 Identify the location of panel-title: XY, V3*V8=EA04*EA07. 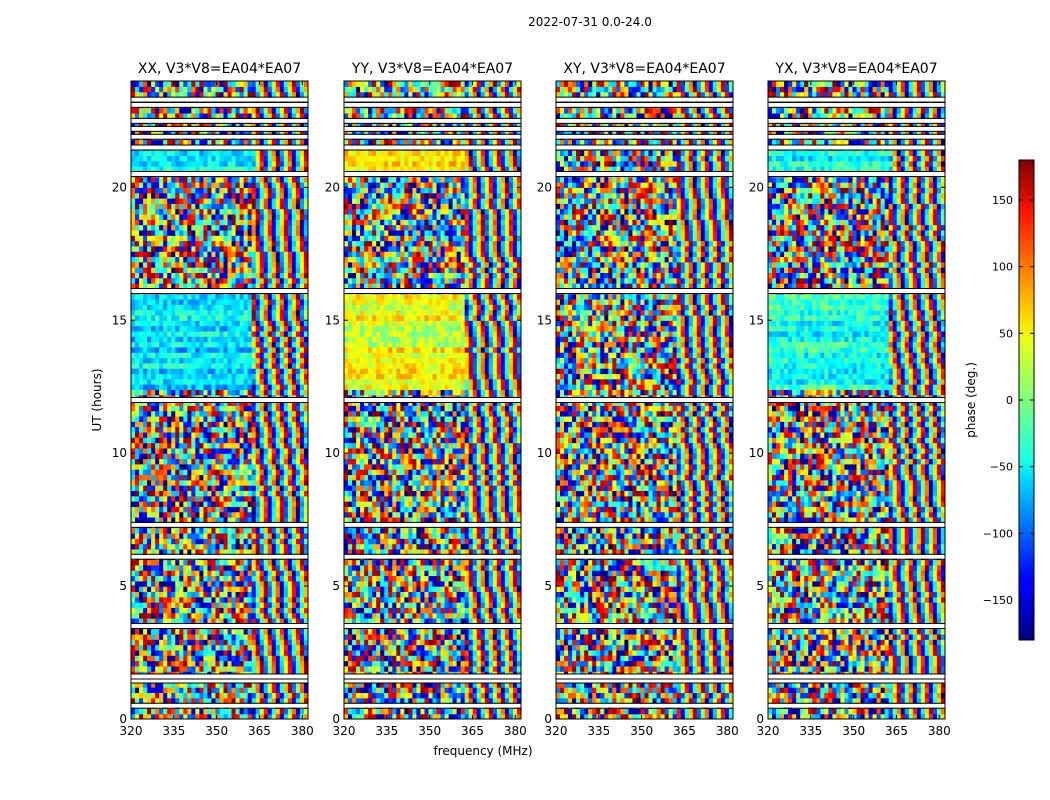
(644, 69).